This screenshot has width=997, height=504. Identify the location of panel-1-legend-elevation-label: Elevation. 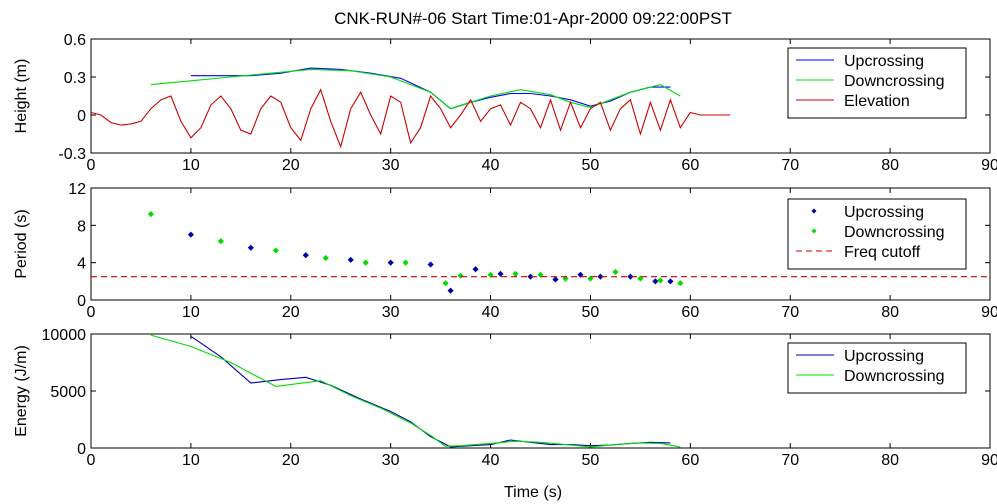
(877, 101).